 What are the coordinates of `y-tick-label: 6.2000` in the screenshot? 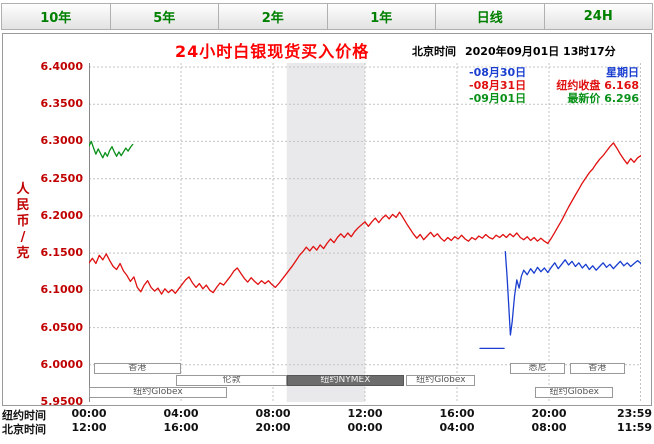 It's located at (61, 215).